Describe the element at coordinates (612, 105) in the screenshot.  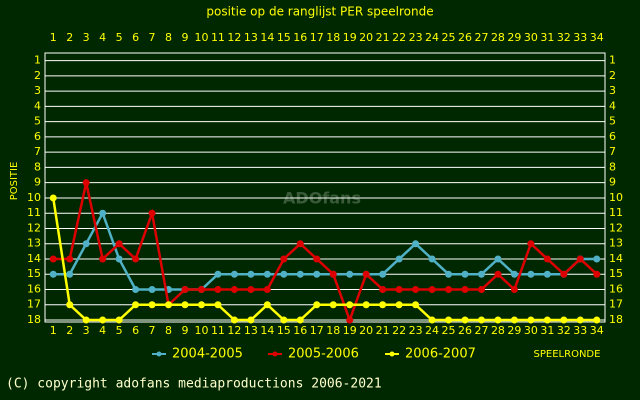
I see `y-tick-label-right: 4` at that location.